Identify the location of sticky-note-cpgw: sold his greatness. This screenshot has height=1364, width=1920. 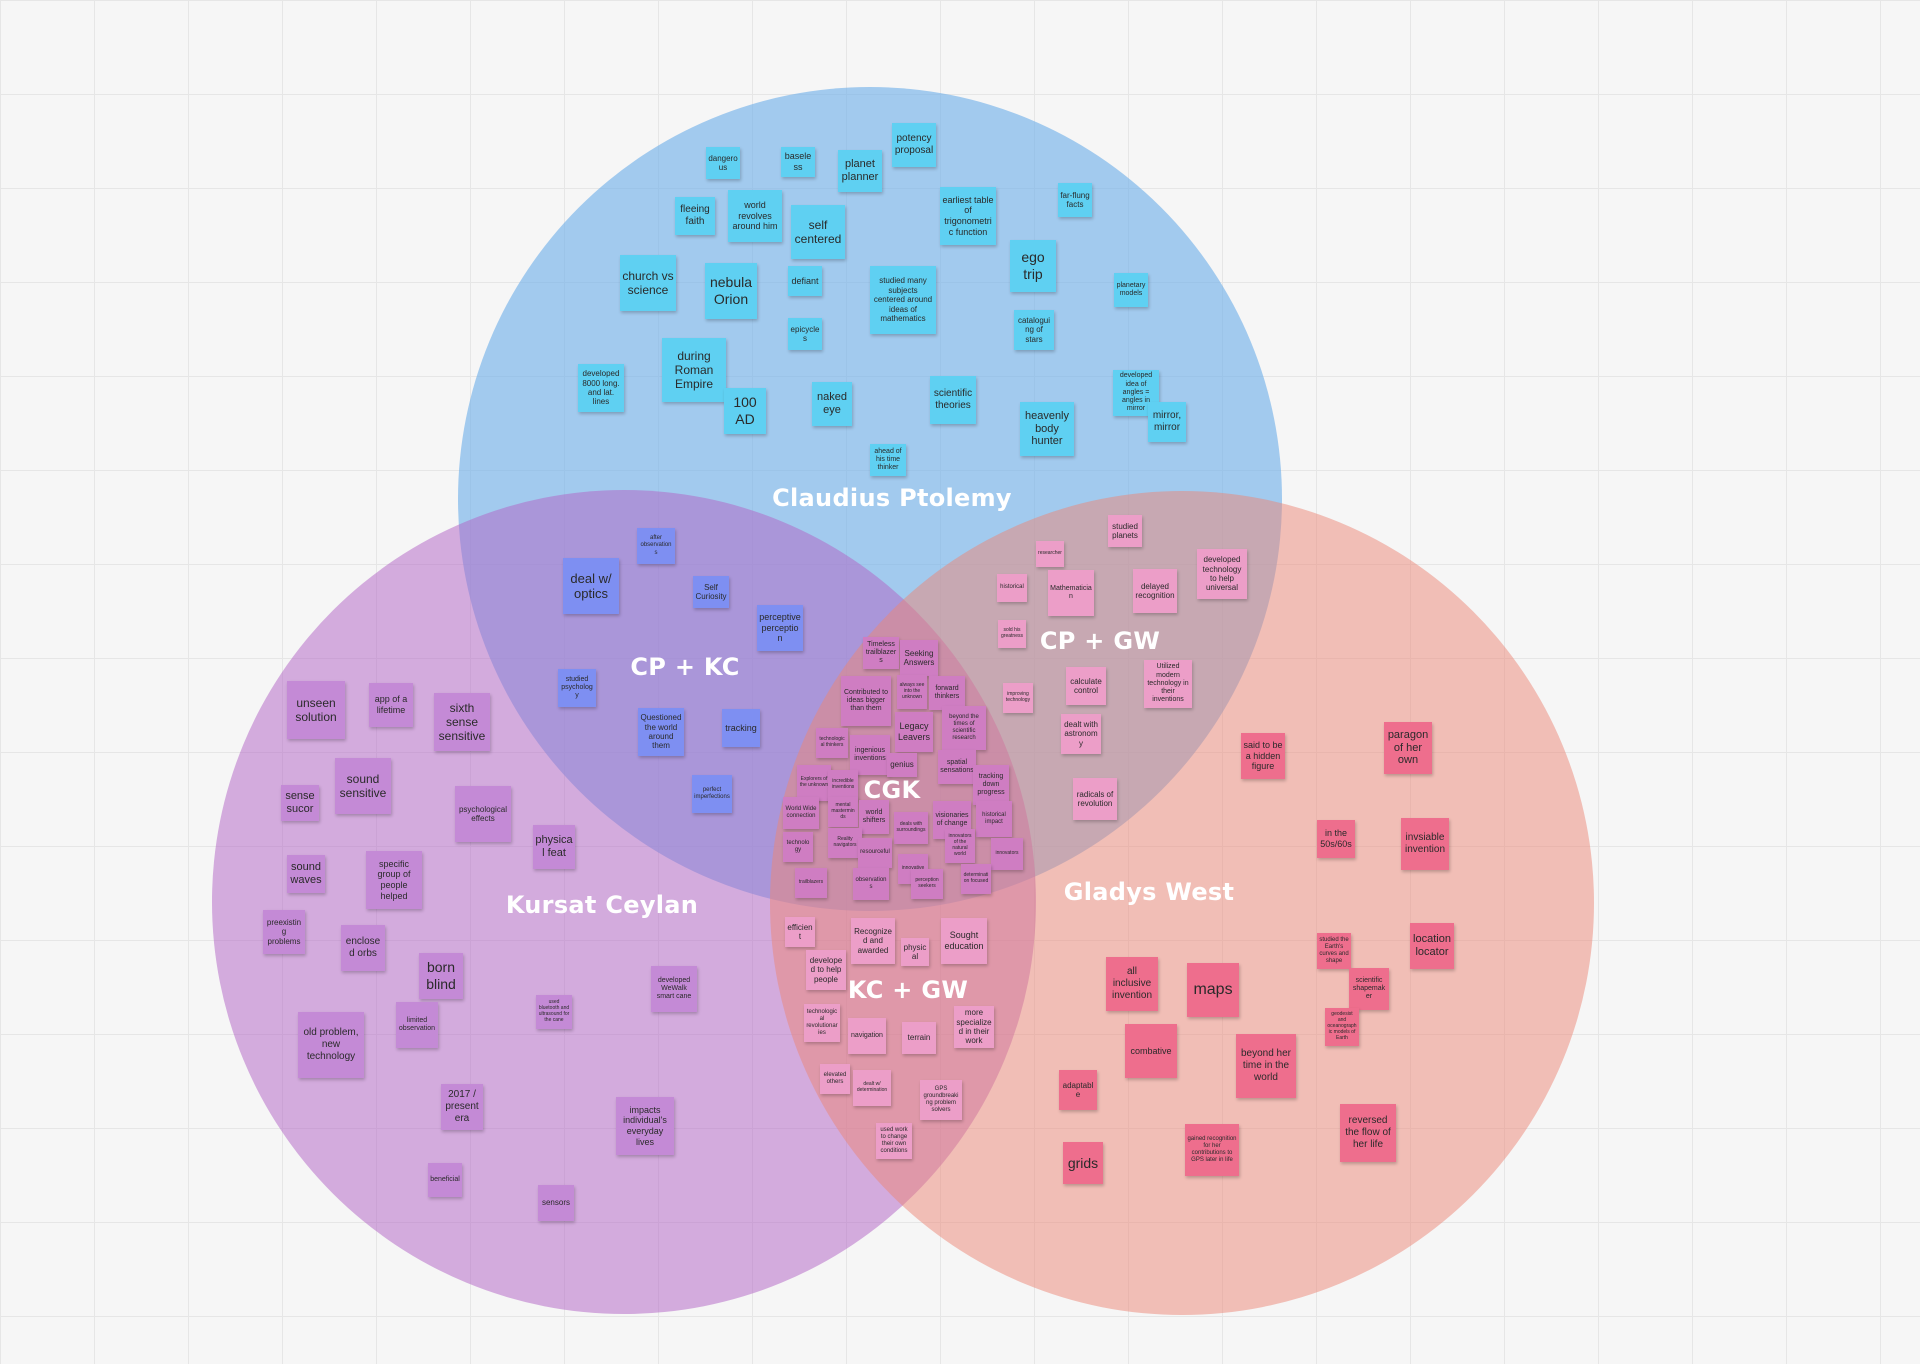
(1012, 634).